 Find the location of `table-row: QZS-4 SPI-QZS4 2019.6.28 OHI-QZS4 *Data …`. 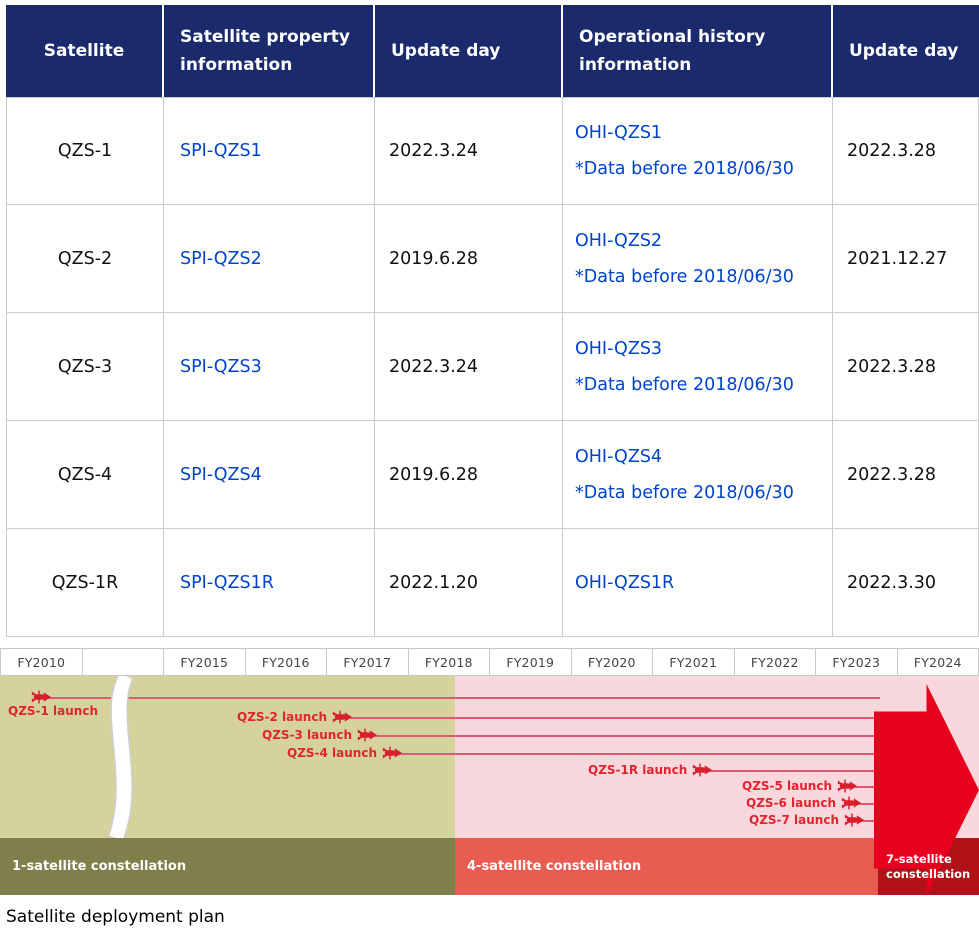

table-row: QZS-4 SPI-QZS4 2019.6.28 OHI-QZS4 *Data … is located at coordinates (492, 475).